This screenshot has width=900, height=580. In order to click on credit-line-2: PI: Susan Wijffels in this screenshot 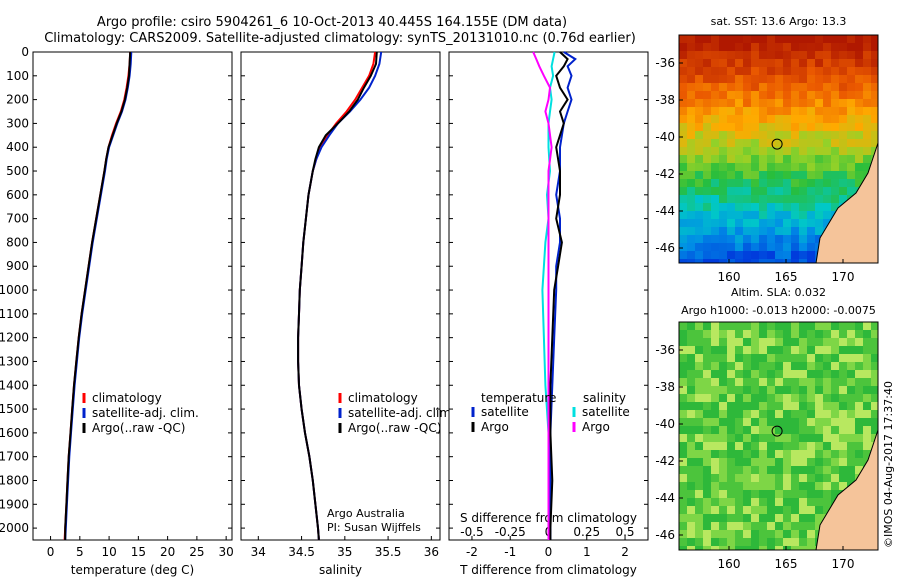, I will do `click(374, 527)`.